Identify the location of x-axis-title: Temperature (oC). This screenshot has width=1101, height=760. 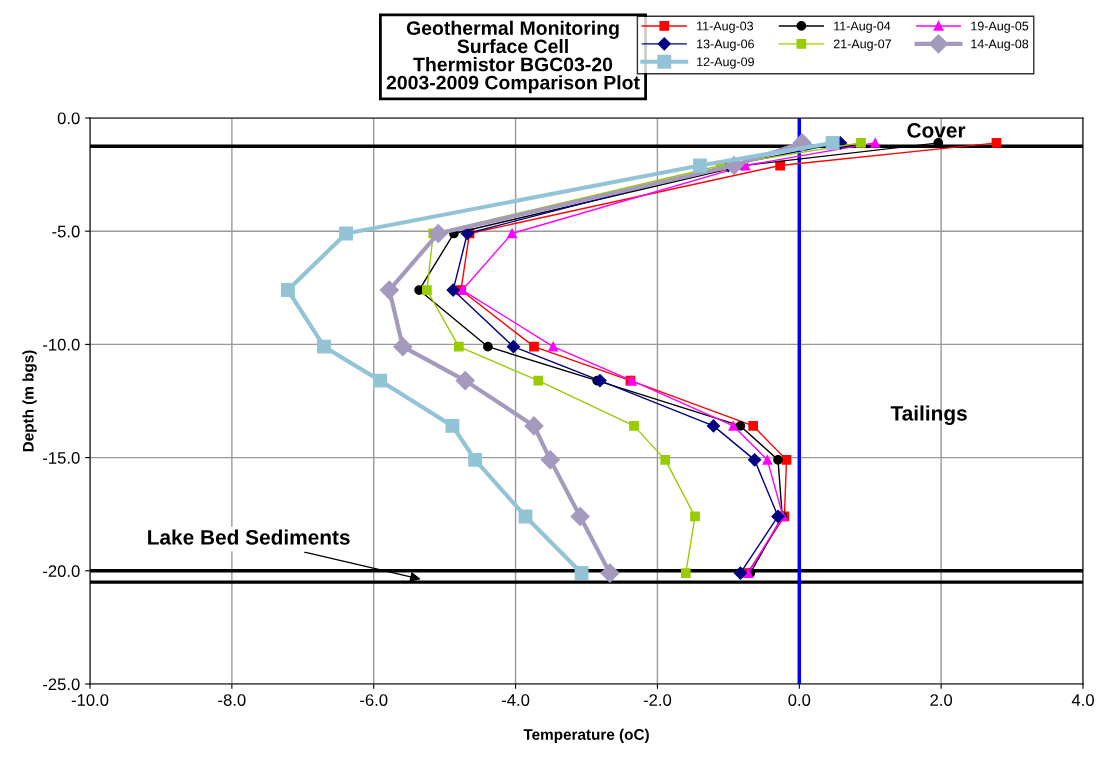
(586, 735).